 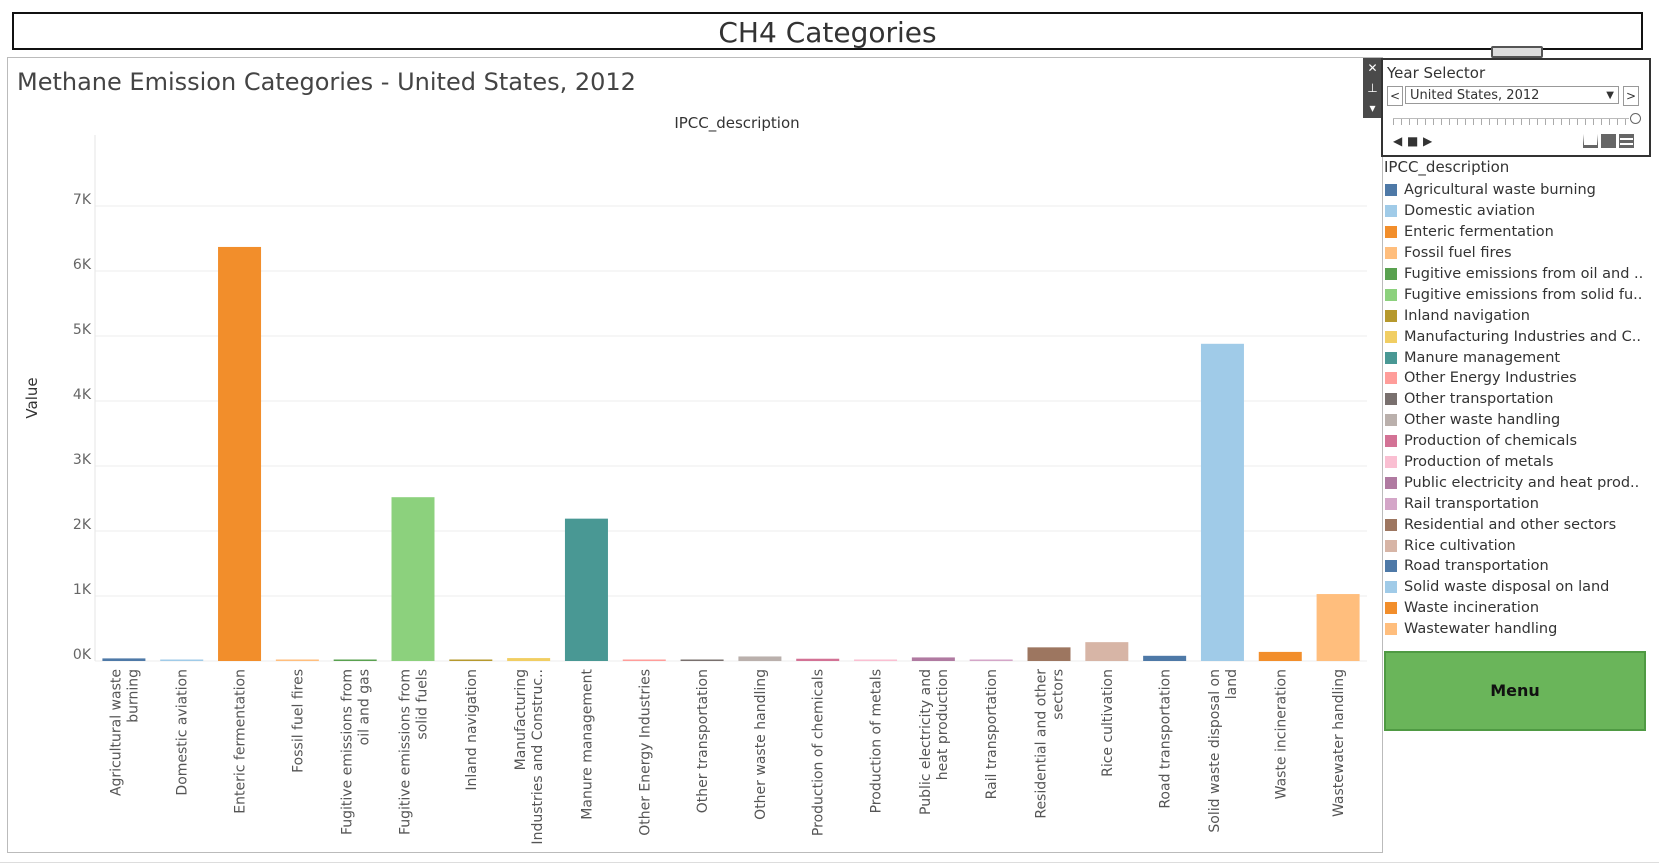 I want to click on legend-item: Manufacturing Industries and C.., so click(x=1519, y=336).